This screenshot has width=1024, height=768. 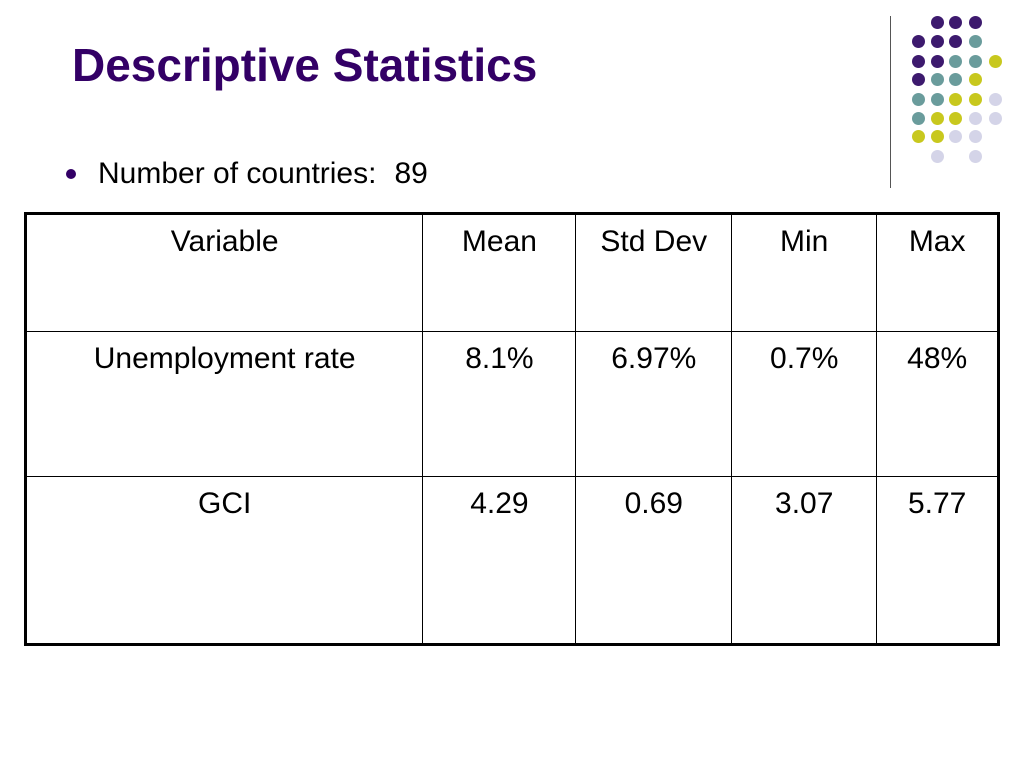 What do you see at coordinates (71, 174) in the screenshot?
I see `bullet-icon` at bounding box center [71, 174].